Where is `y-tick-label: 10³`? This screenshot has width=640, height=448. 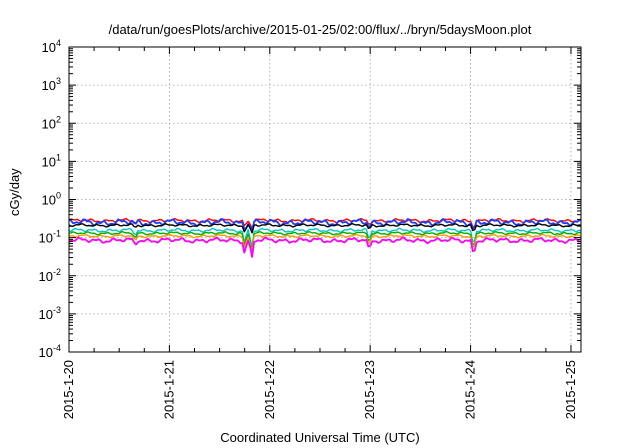 y-tick-label: 10³ is located at coordinates (51, 84).